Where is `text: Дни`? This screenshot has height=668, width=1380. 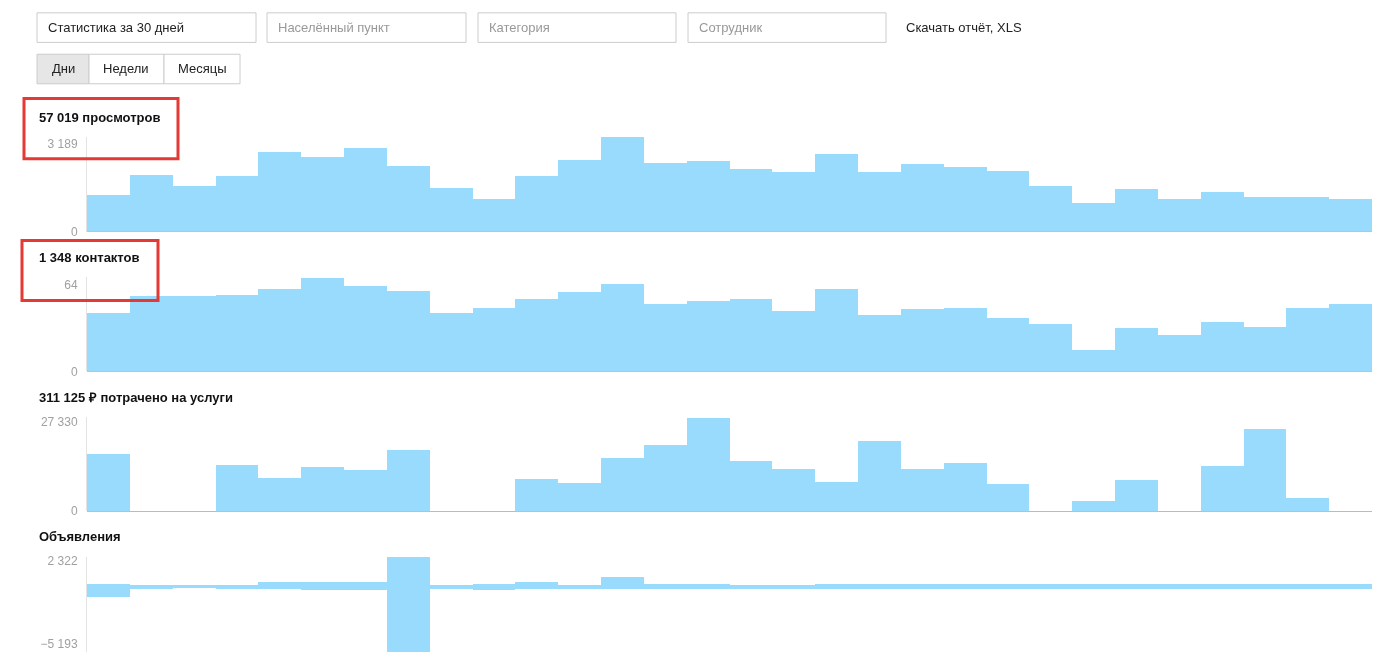 text: Дни is located at coordinates (64, 68).